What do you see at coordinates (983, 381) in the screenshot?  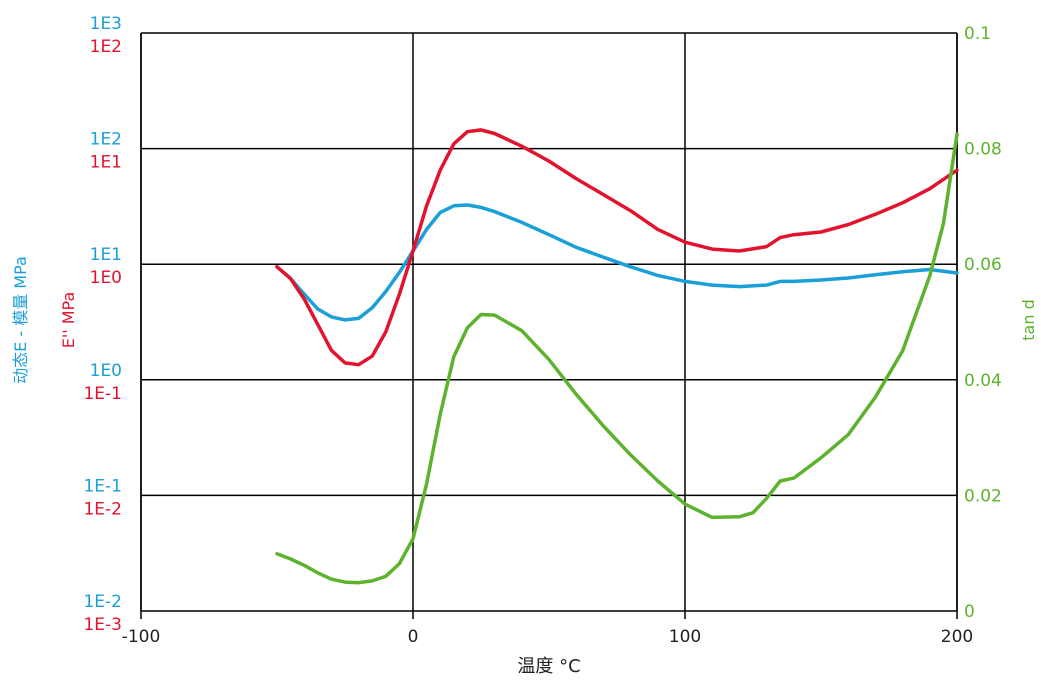 I see `y-tick-label-tan-d: 0.04` at bounding box center [983, 381].